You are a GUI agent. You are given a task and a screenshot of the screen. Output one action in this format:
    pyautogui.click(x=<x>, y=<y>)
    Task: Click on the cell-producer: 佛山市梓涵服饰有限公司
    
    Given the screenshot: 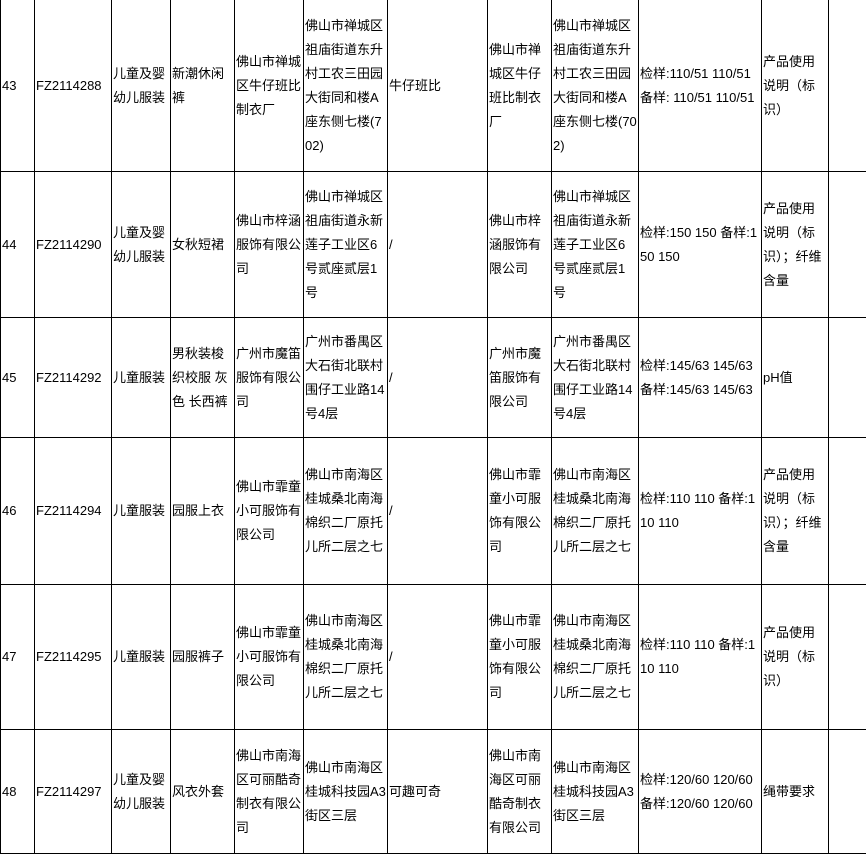 What is the action you would take?
    pyautogui.click(x=269, y=244)
    